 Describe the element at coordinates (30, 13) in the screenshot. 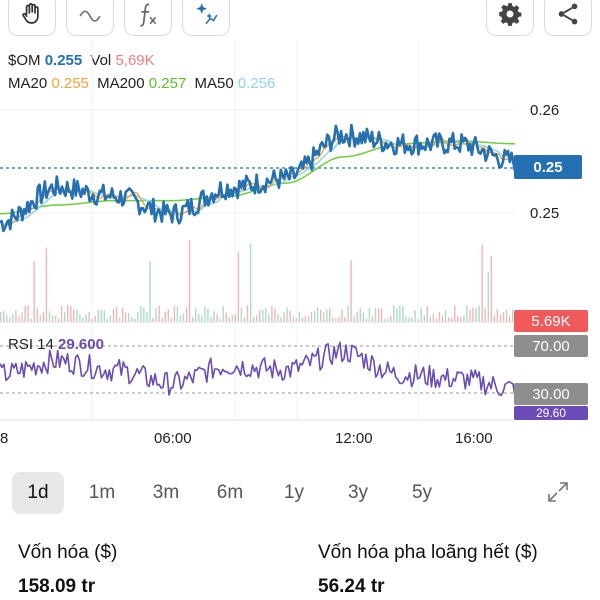

I see `hand-icon` at that location.